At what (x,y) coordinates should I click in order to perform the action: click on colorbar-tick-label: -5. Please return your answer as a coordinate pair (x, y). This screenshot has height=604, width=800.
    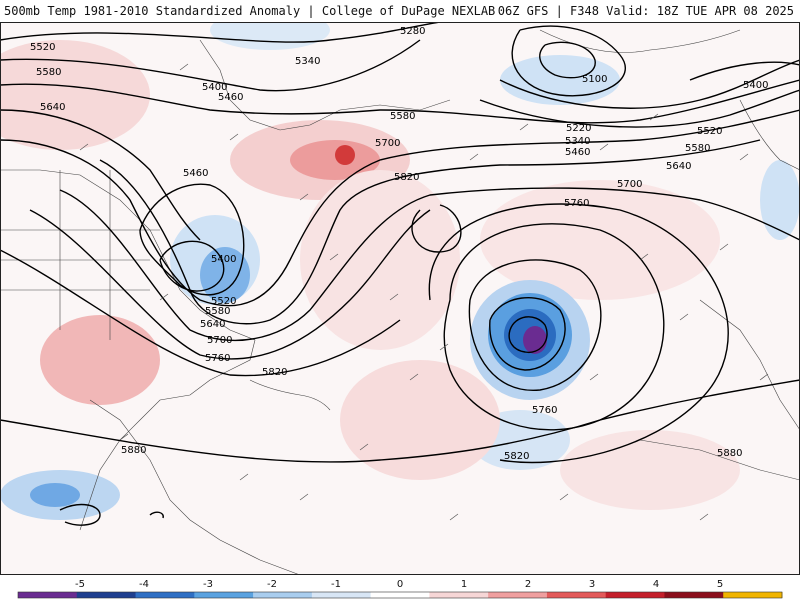
    Looking at the image, I should click on (80, 584).